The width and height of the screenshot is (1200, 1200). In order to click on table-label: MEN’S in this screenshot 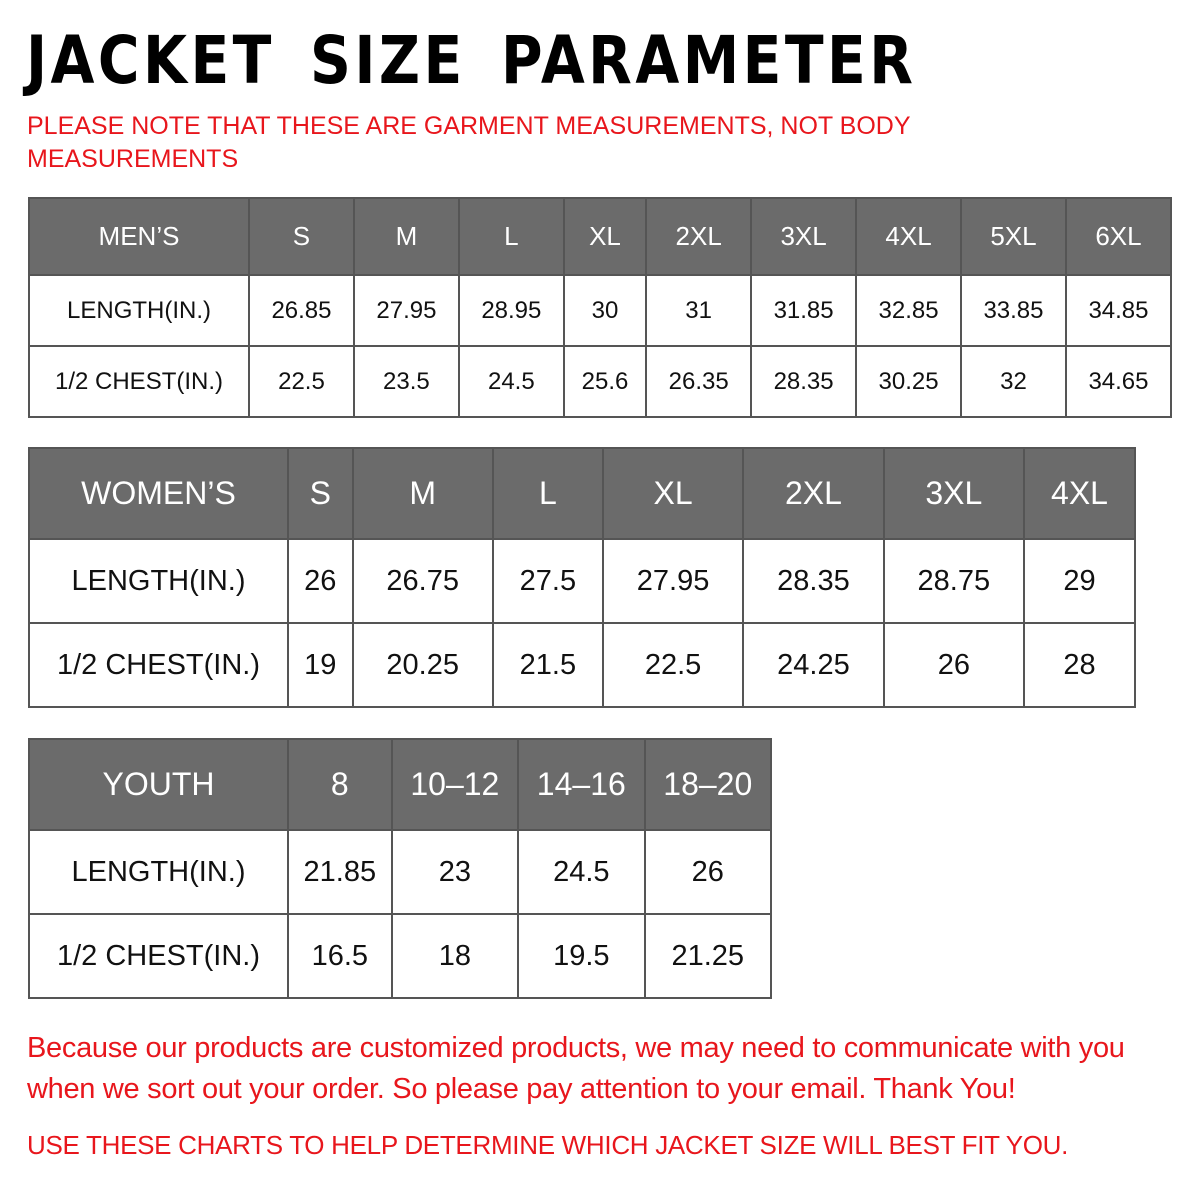, I will do `click(139, 236)`.